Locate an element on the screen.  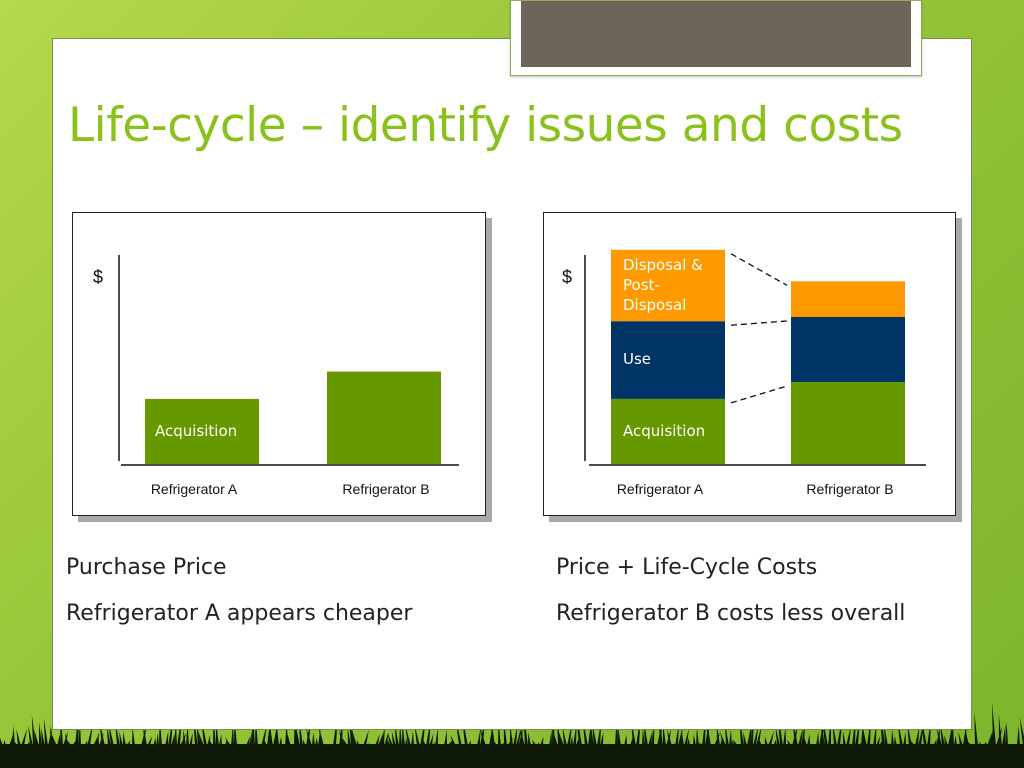
grass-border is located at coordinates (512, 733).